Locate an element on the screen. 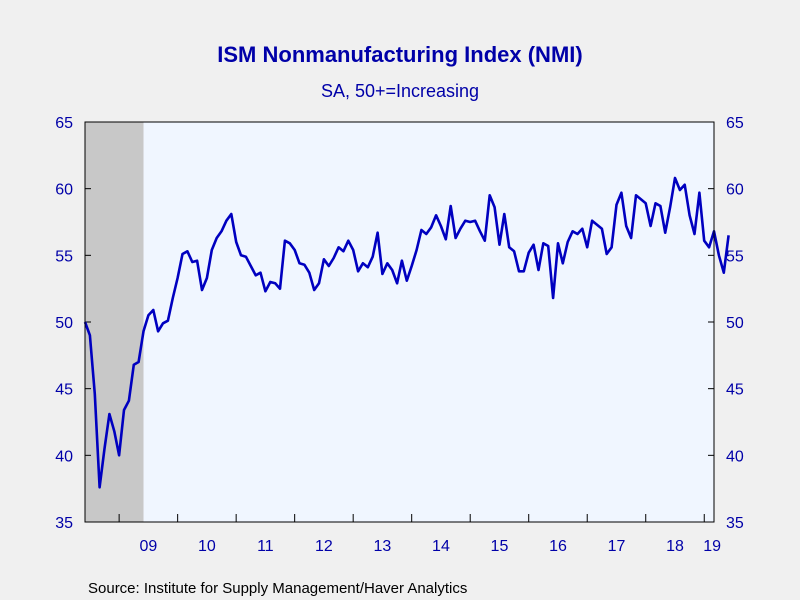 The height and width of the screenshot is (600, 800). x-tick-label: 09 is located at coordinates (148, 546).